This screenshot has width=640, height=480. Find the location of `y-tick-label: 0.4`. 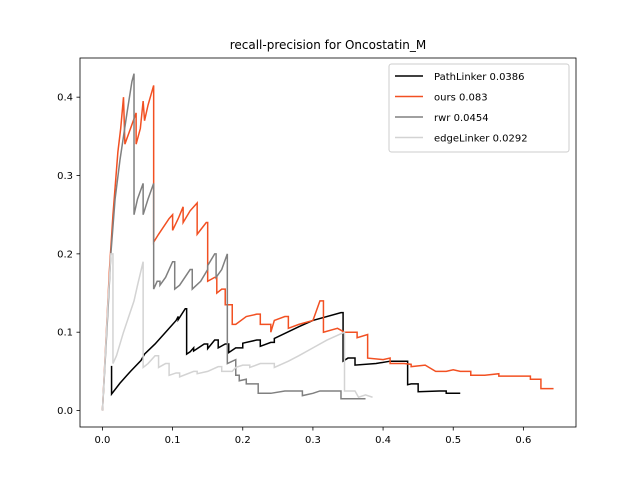

y-tick-label: 0.4 is located at coordinates (65, 98).